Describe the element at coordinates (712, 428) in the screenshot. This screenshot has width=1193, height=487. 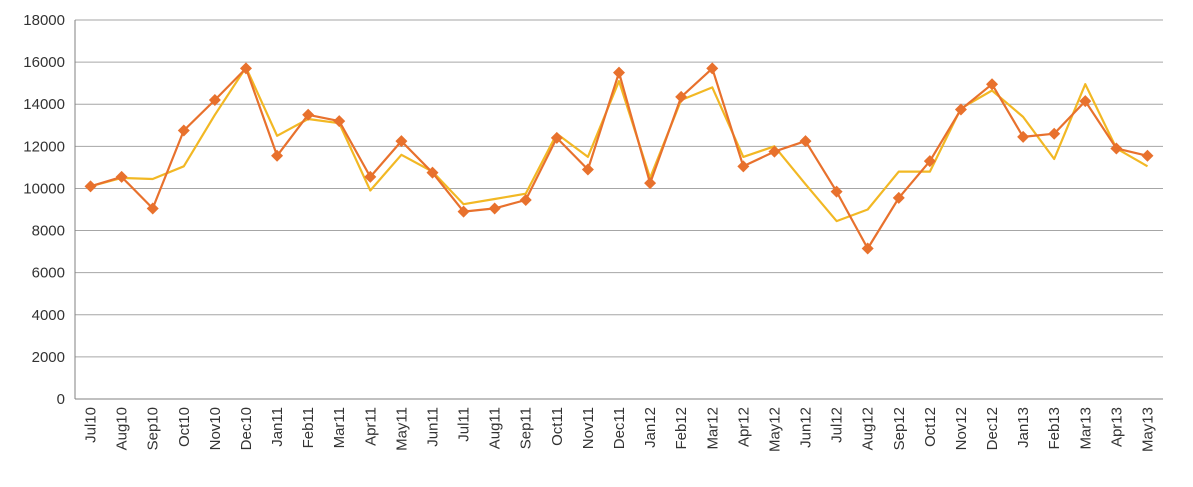
I see `x-tick-label: Mar12` at that location.